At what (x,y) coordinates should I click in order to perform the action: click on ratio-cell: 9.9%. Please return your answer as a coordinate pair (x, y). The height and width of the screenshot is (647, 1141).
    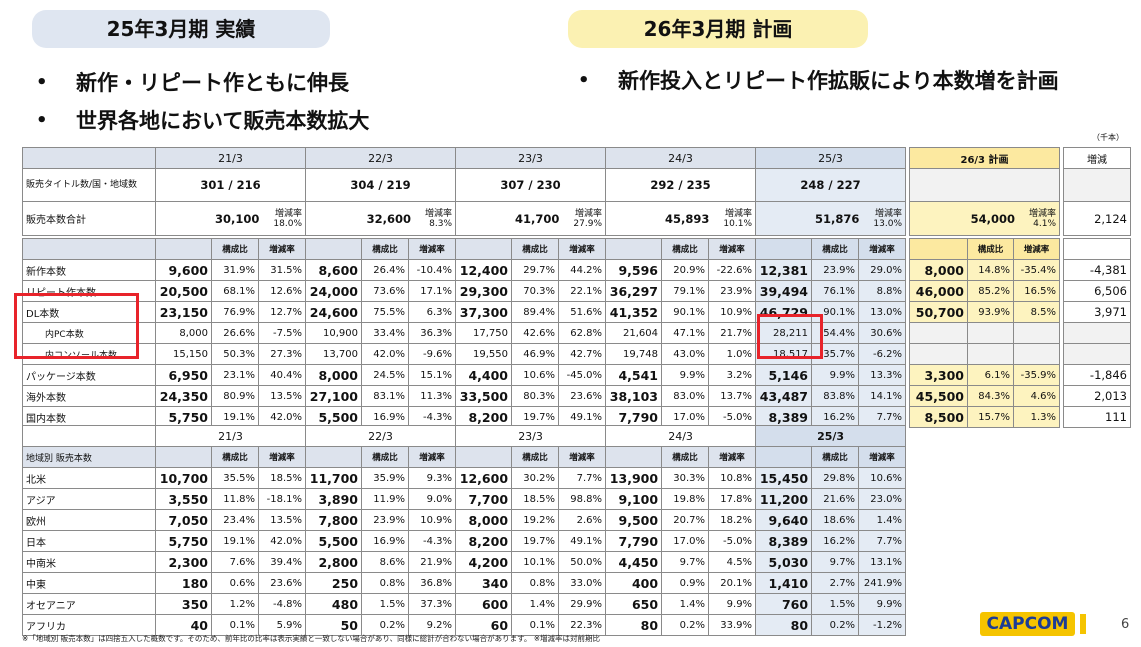
    Looking at the image, I should click on (685, 375).